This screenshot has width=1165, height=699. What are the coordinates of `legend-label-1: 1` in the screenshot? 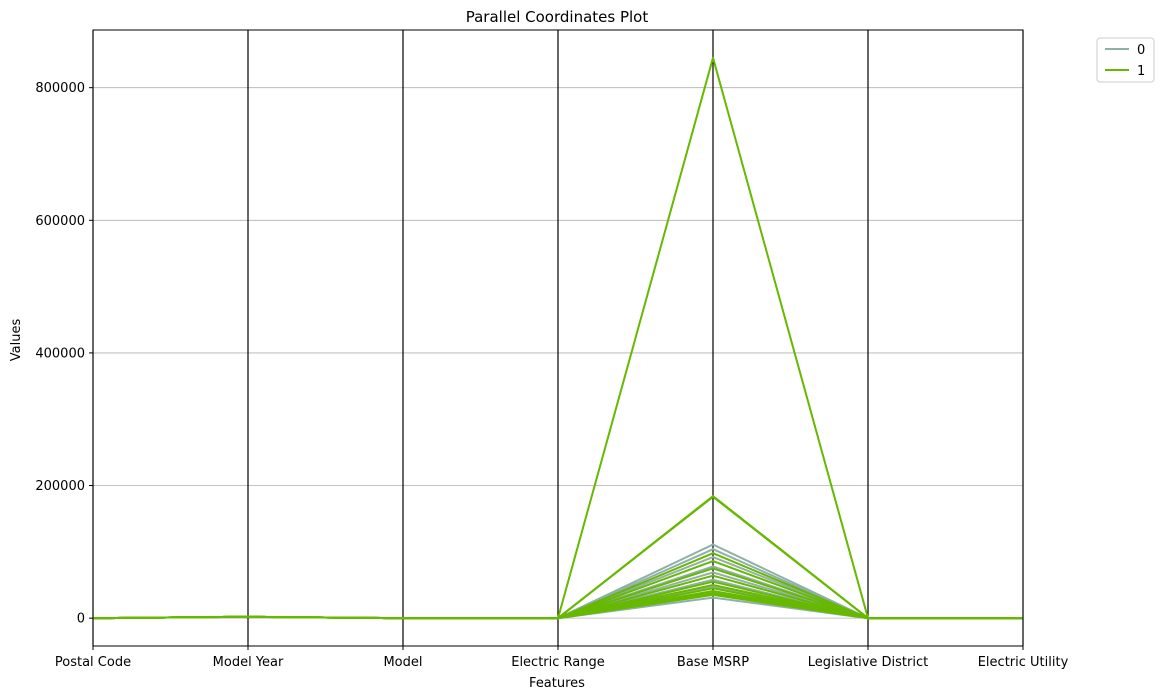 It's located at (1141, 71).